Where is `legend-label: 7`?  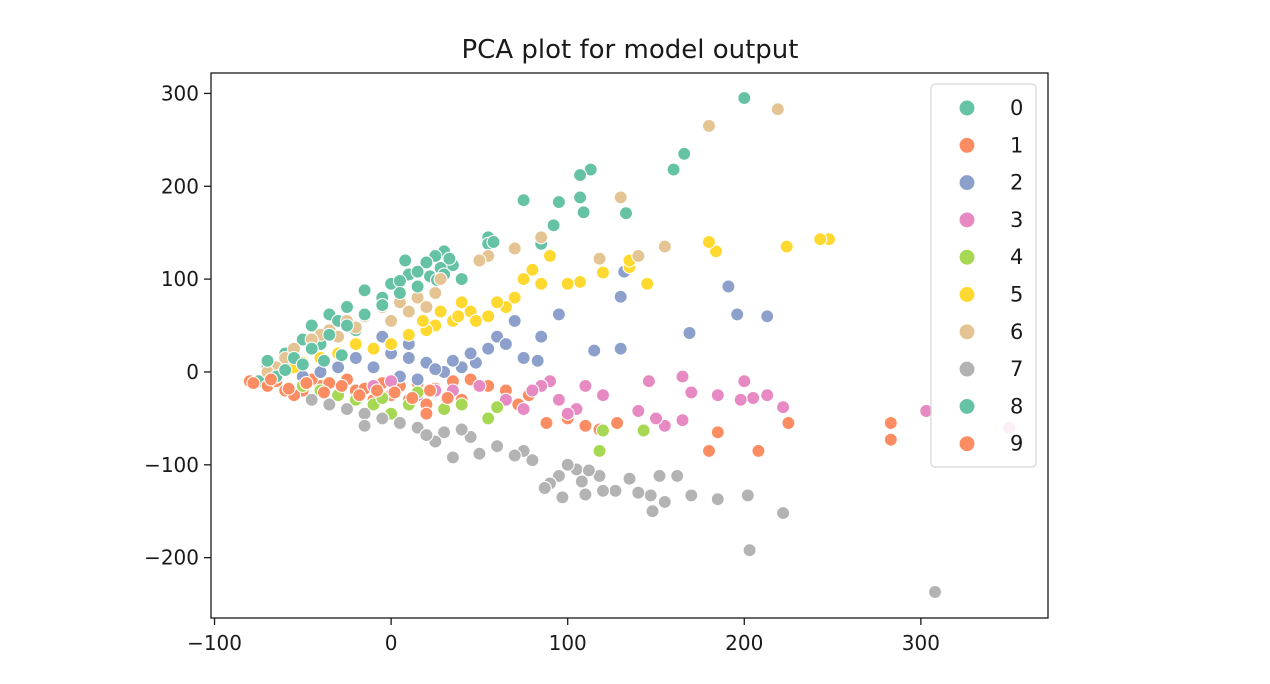 legend-label: 7 is located at coordinates (1016, 369).